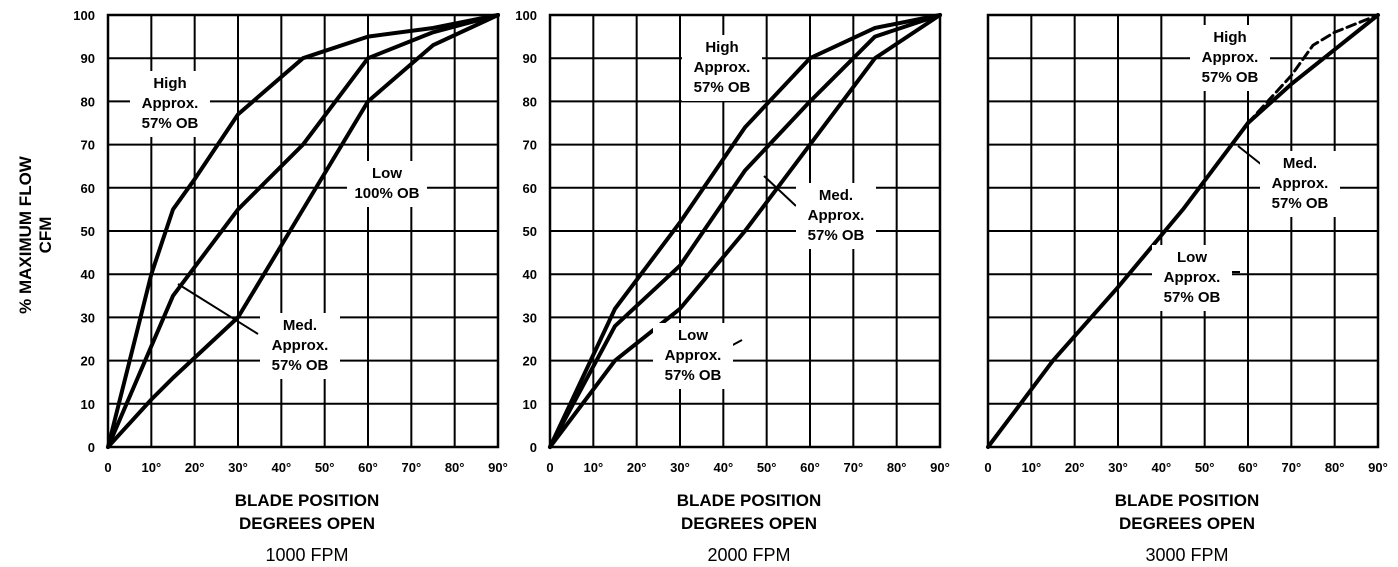 This screenshot has width=1398, height=567. I want to click on y-tick-label: 30, so click(88, 317).